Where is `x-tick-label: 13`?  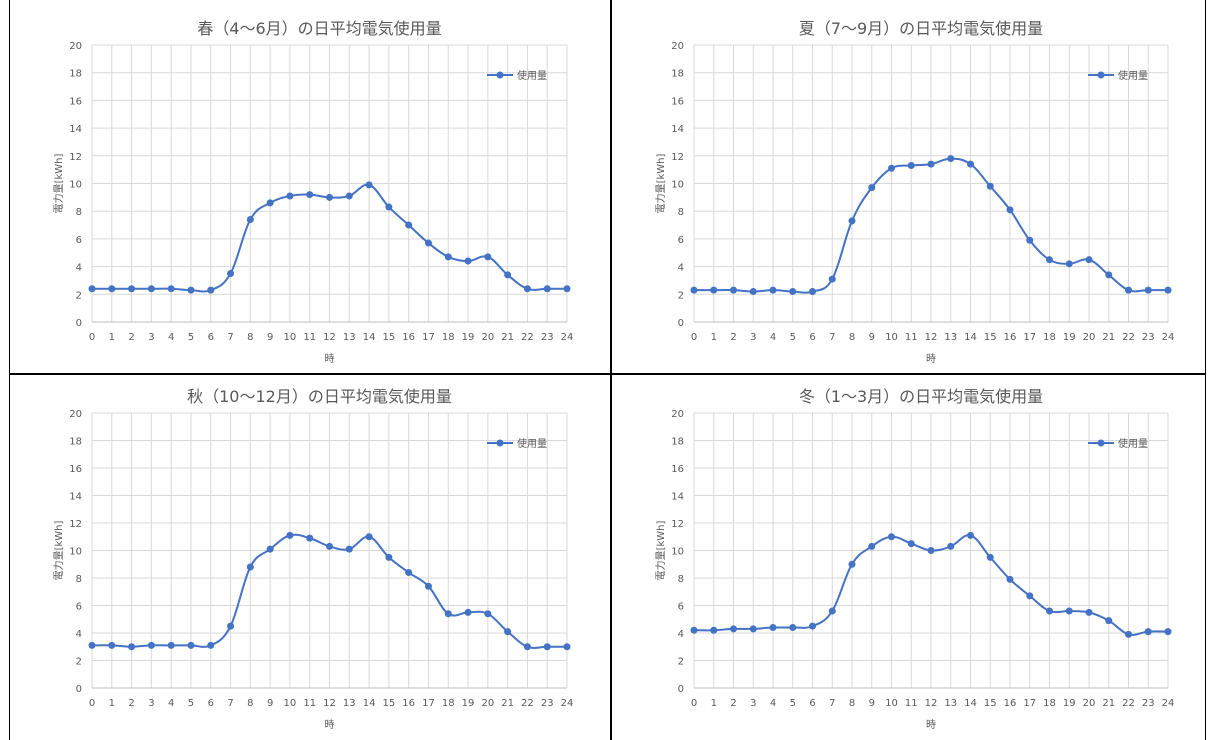
x-tick-label: 13 is located at coordinates (349, 703).